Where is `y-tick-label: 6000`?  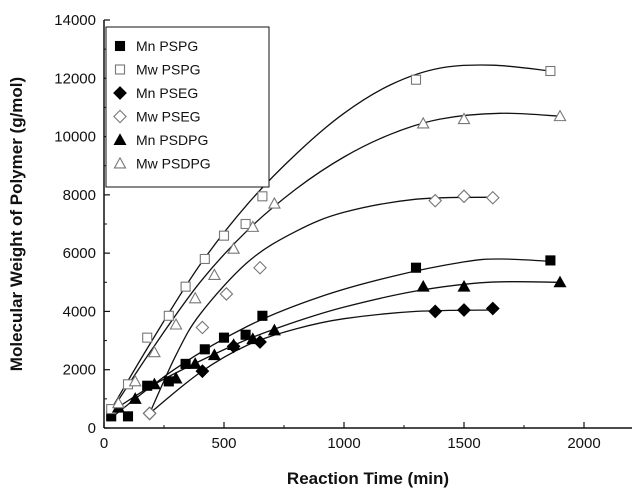 y-tick-label: 6000 is located at coordinates (79, 253).